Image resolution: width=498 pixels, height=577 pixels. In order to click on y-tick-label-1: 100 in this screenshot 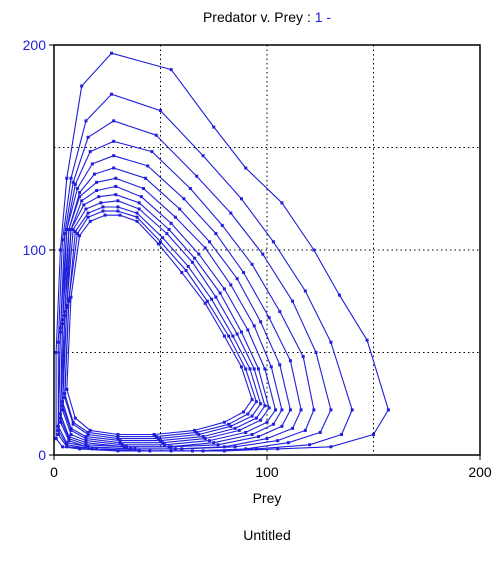, I will do `click(35, 250)`.